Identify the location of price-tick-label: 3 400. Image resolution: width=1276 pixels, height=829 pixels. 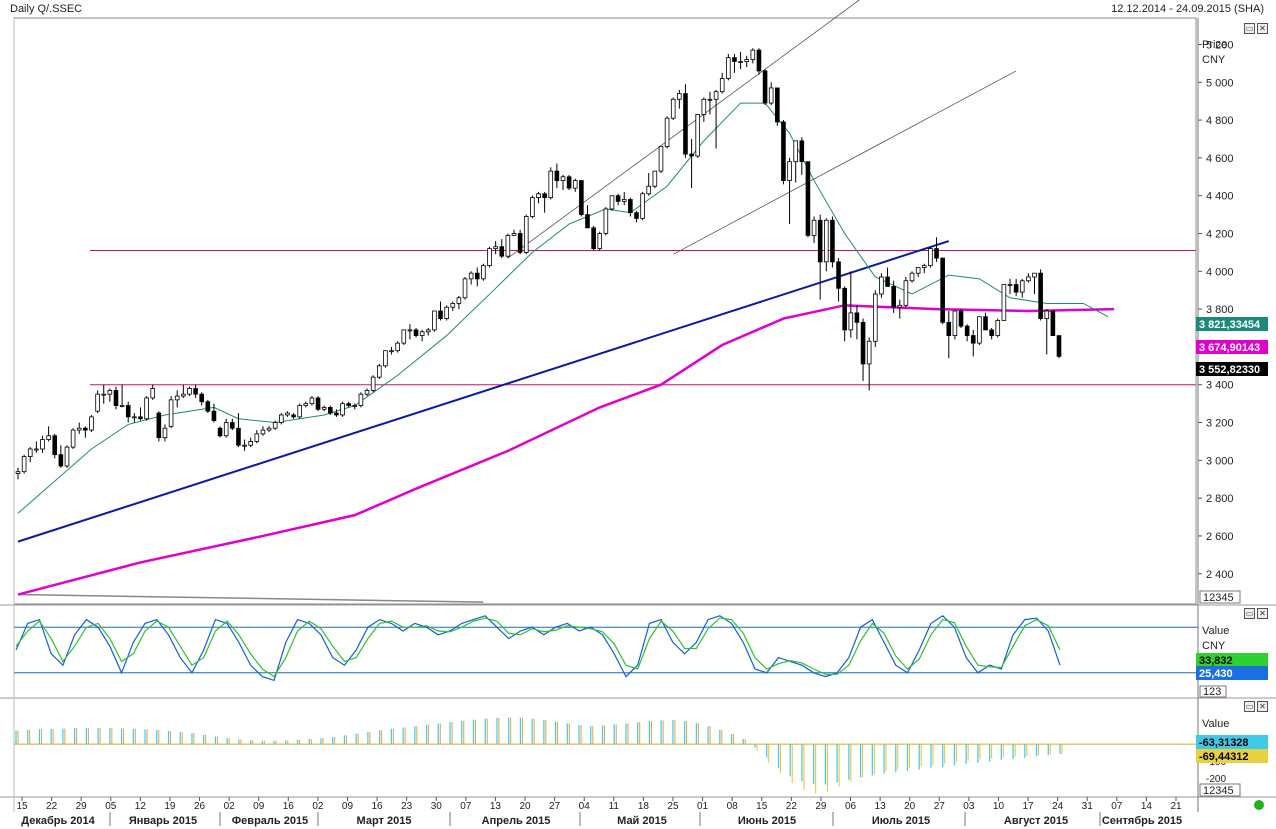
(1220, 386).